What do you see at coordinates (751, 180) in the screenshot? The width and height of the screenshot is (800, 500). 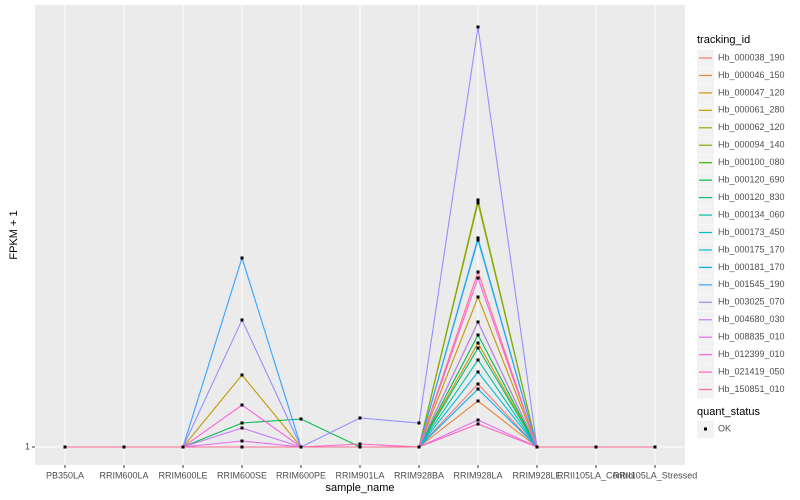 I see `legend-label: Hb_000120_690` at bounding box center [751, 180].